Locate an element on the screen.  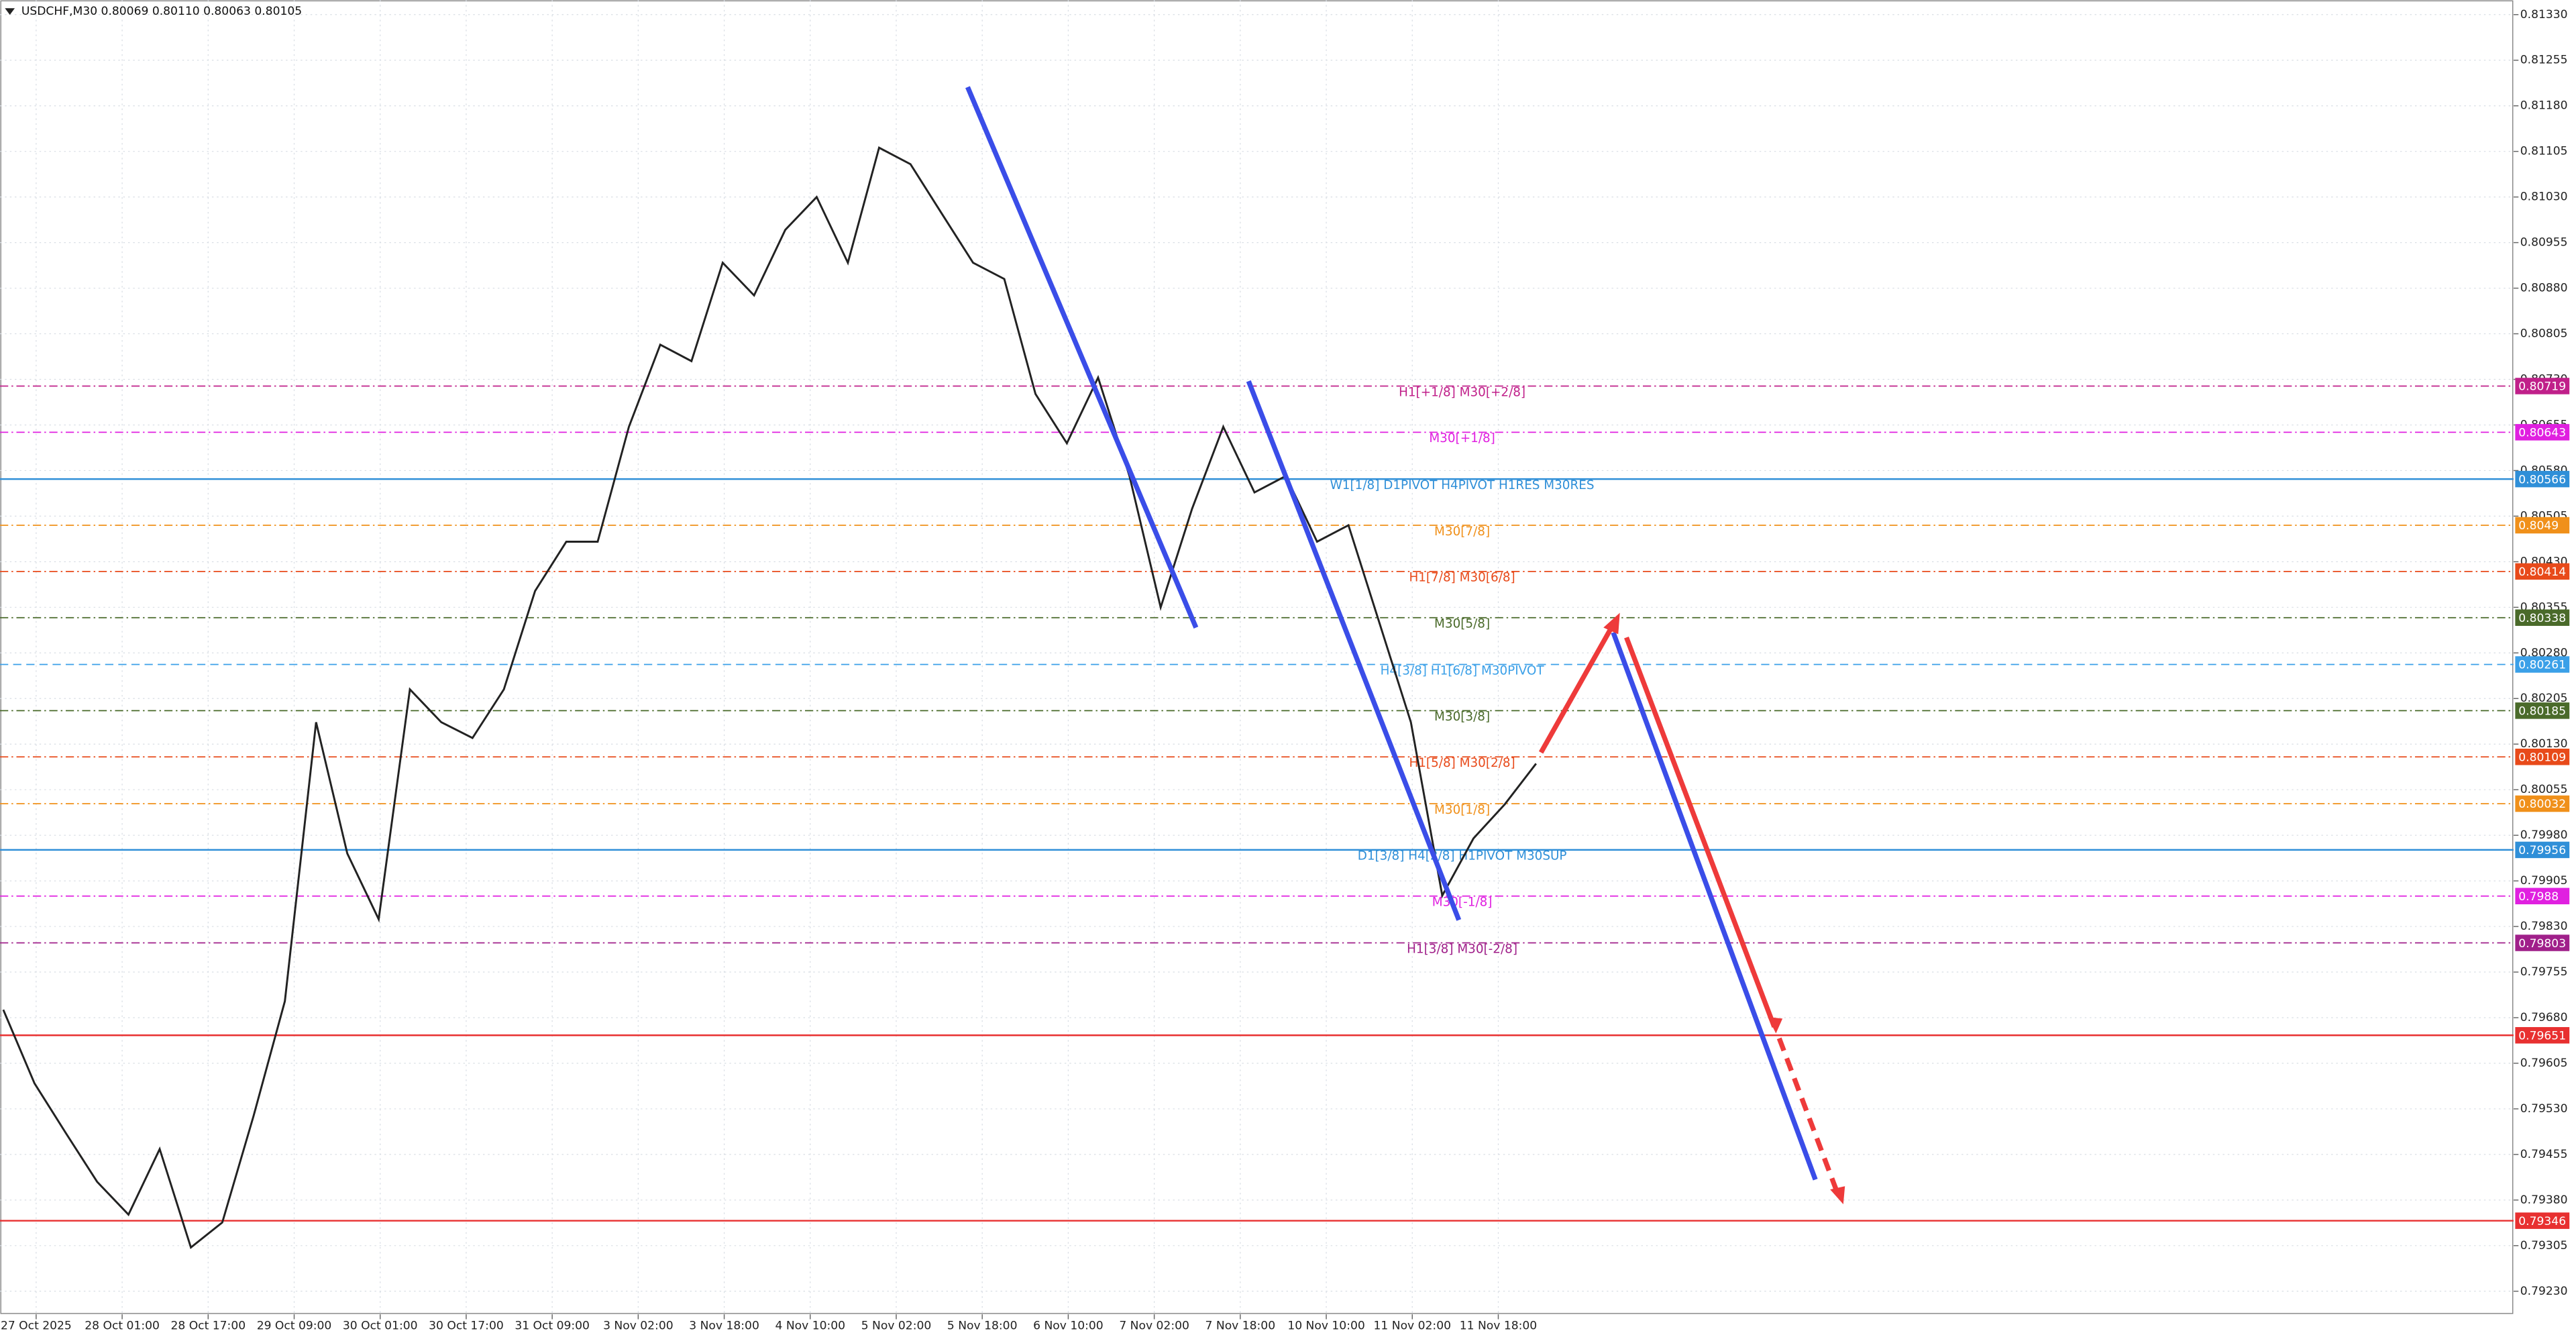
level-label: H1[7/8] M30[6/8] is located at coordinates (1462, 578).